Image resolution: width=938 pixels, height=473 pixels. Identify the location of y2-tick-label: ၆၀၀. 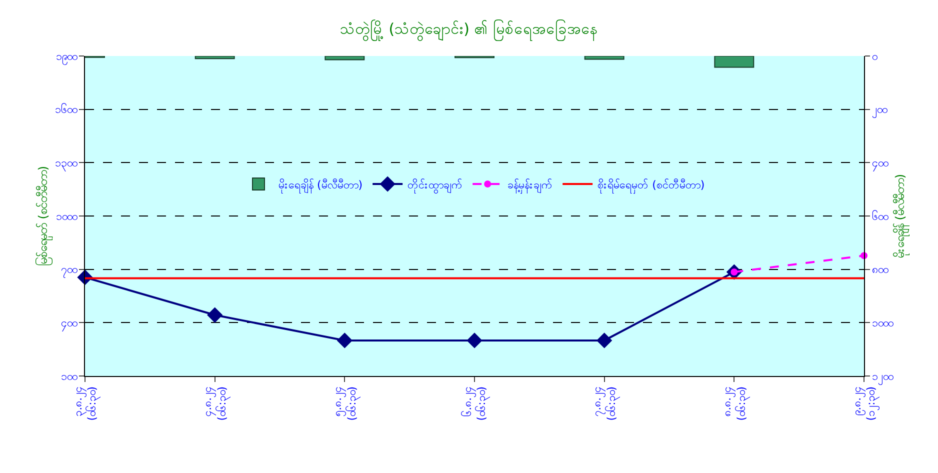
(880, 216).